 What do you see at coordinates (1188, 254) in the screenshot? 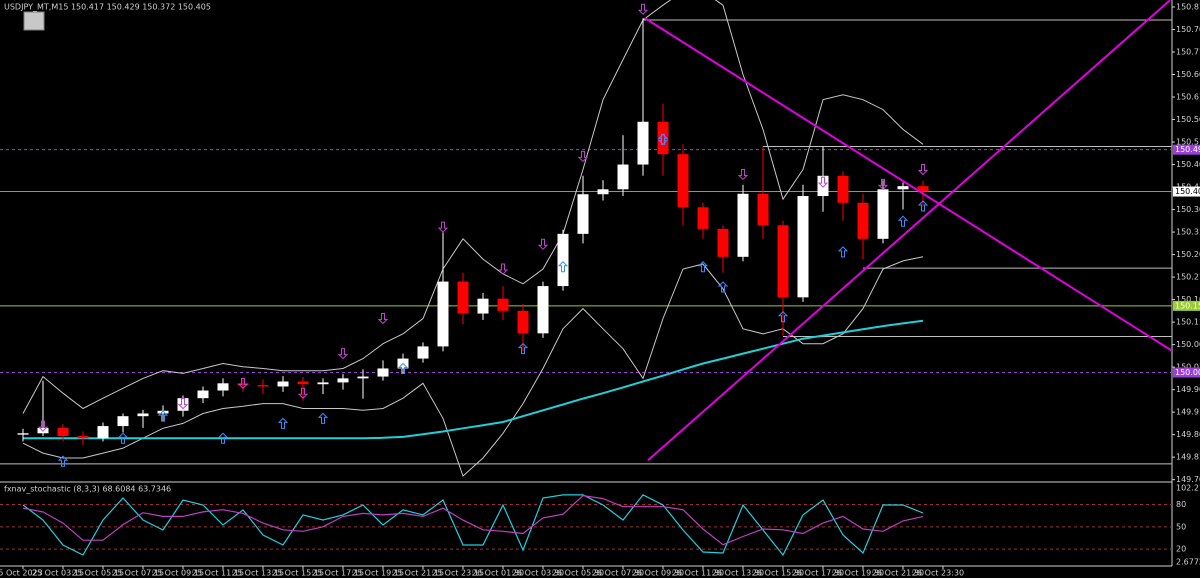
I see `y-tick-label: 150.265` at bounding box center [1188, 254].